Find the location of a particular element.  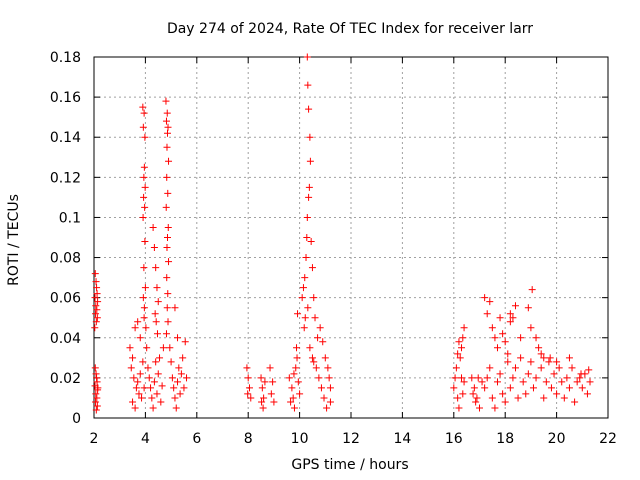

y-tick-label: 0.04 is located at coordinates (65, 339).